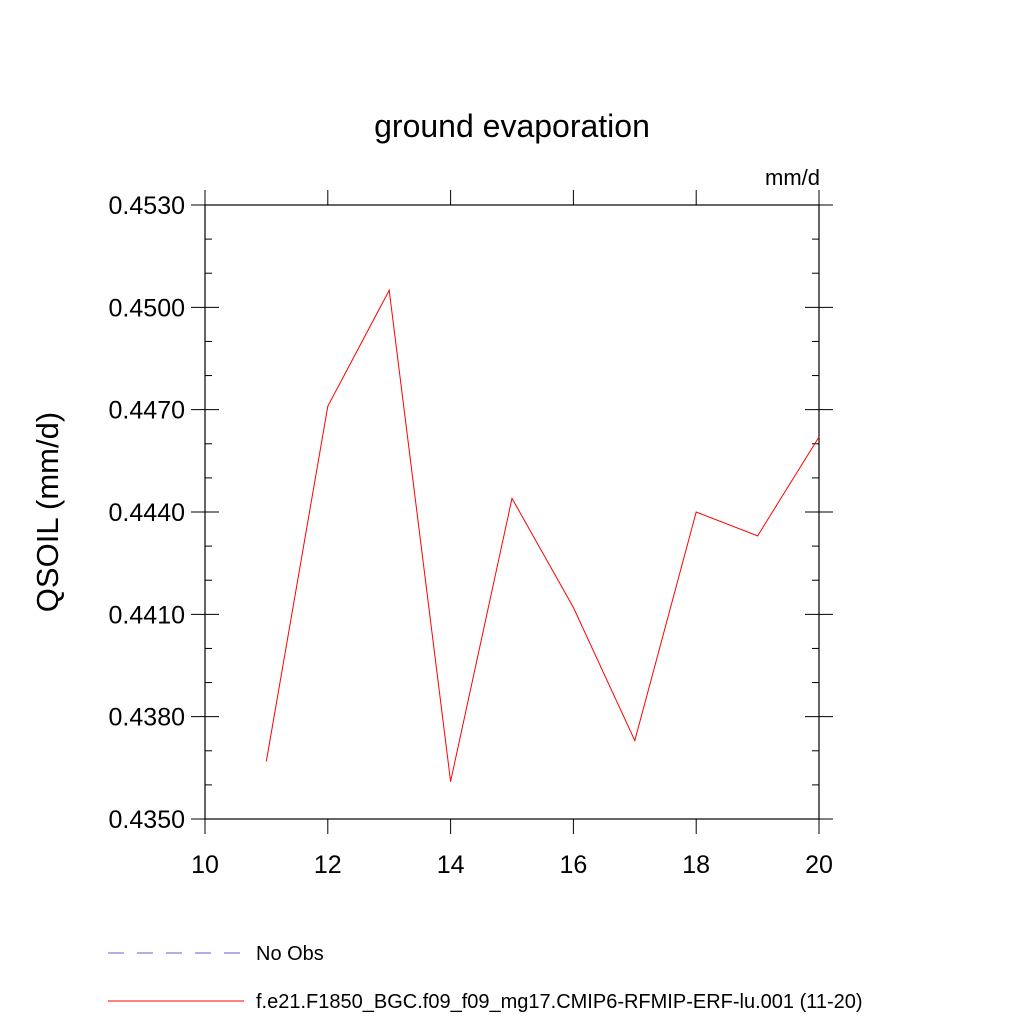  What do you see at coordinates (47, 512) in the screenshot?
I see `y-axis-label: QSOIL (mm/d)` at bounding box center [47, 512].